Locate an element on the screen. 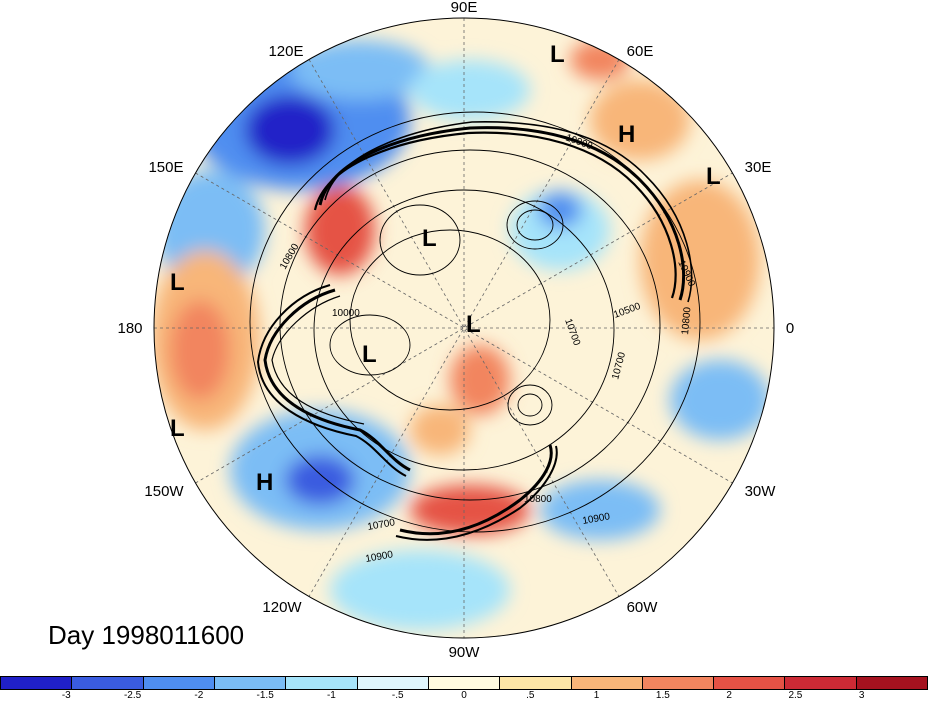  lon-label-120e: 120E is located at coordinates (285, 51).